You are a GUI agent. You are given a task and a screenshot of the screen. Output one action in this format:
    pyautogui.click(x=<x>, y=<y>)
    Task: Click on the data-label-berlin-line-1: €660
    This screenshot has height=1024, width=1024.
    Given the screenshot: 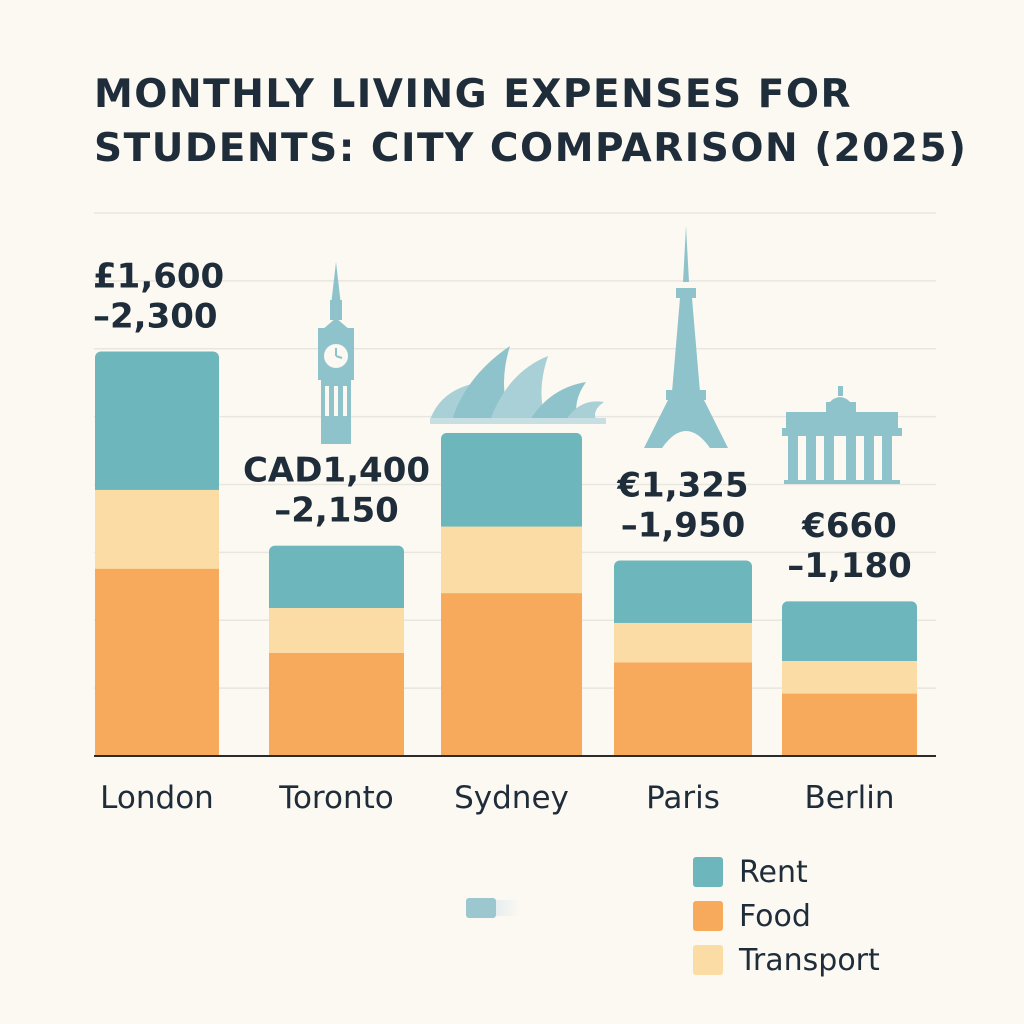 What is the action you would take?
    pyautogui.click(x=849, y=526)
    